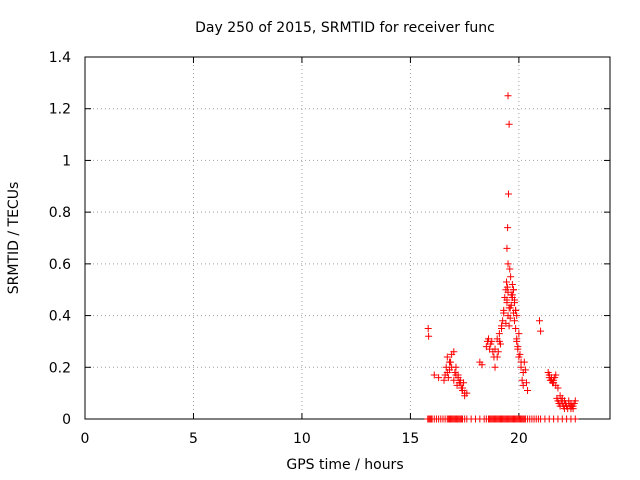  Describe the element at coordinates (519, 439) in the screenshot. I see `x-tick-label: 20` at that location.